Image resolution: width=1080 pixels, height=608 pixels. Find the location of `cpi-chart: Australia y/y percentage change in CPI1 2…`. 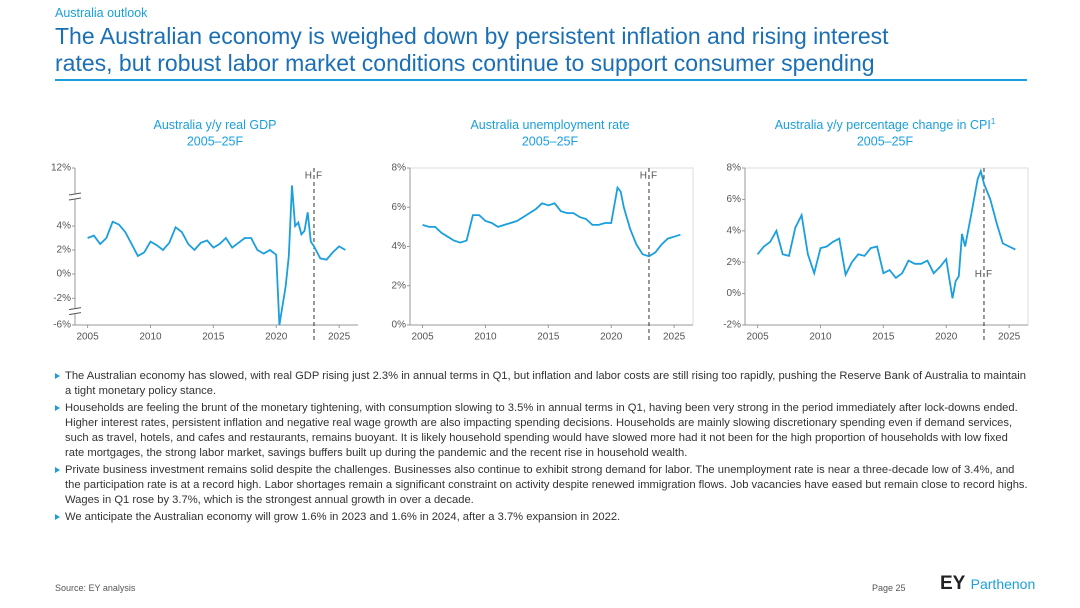

cpi-chart: Australia y/y percentage change in CPI1 2… is located at coordinates (876, 230).